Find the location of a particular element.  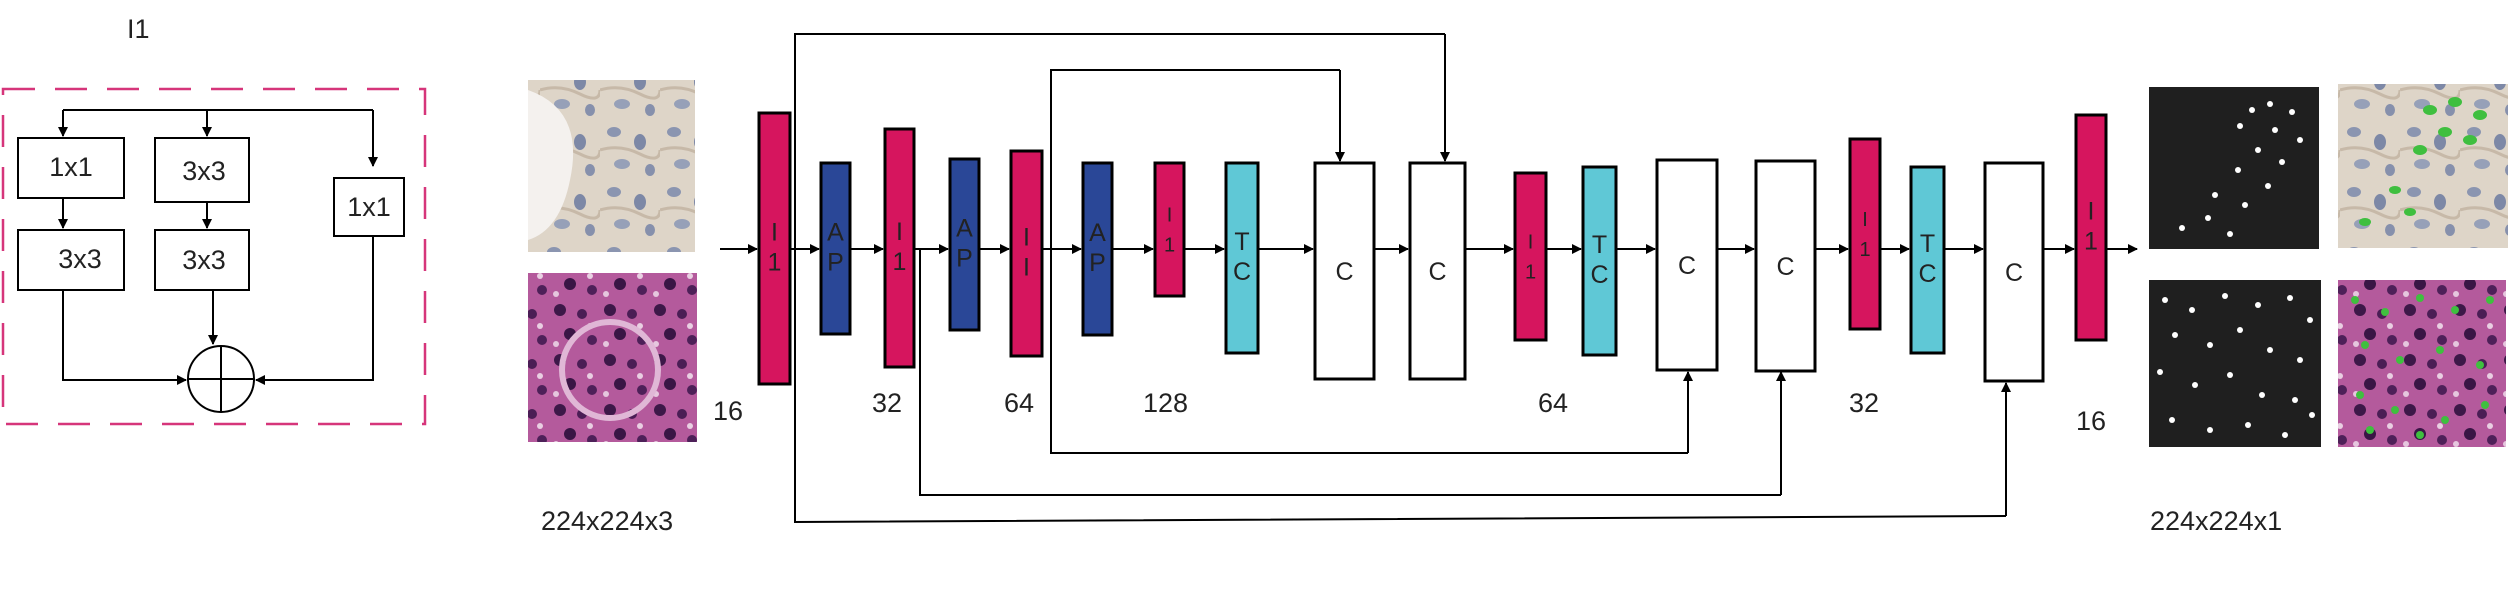

inset-b1-conv1x1 is located at coordinates (71, 168).